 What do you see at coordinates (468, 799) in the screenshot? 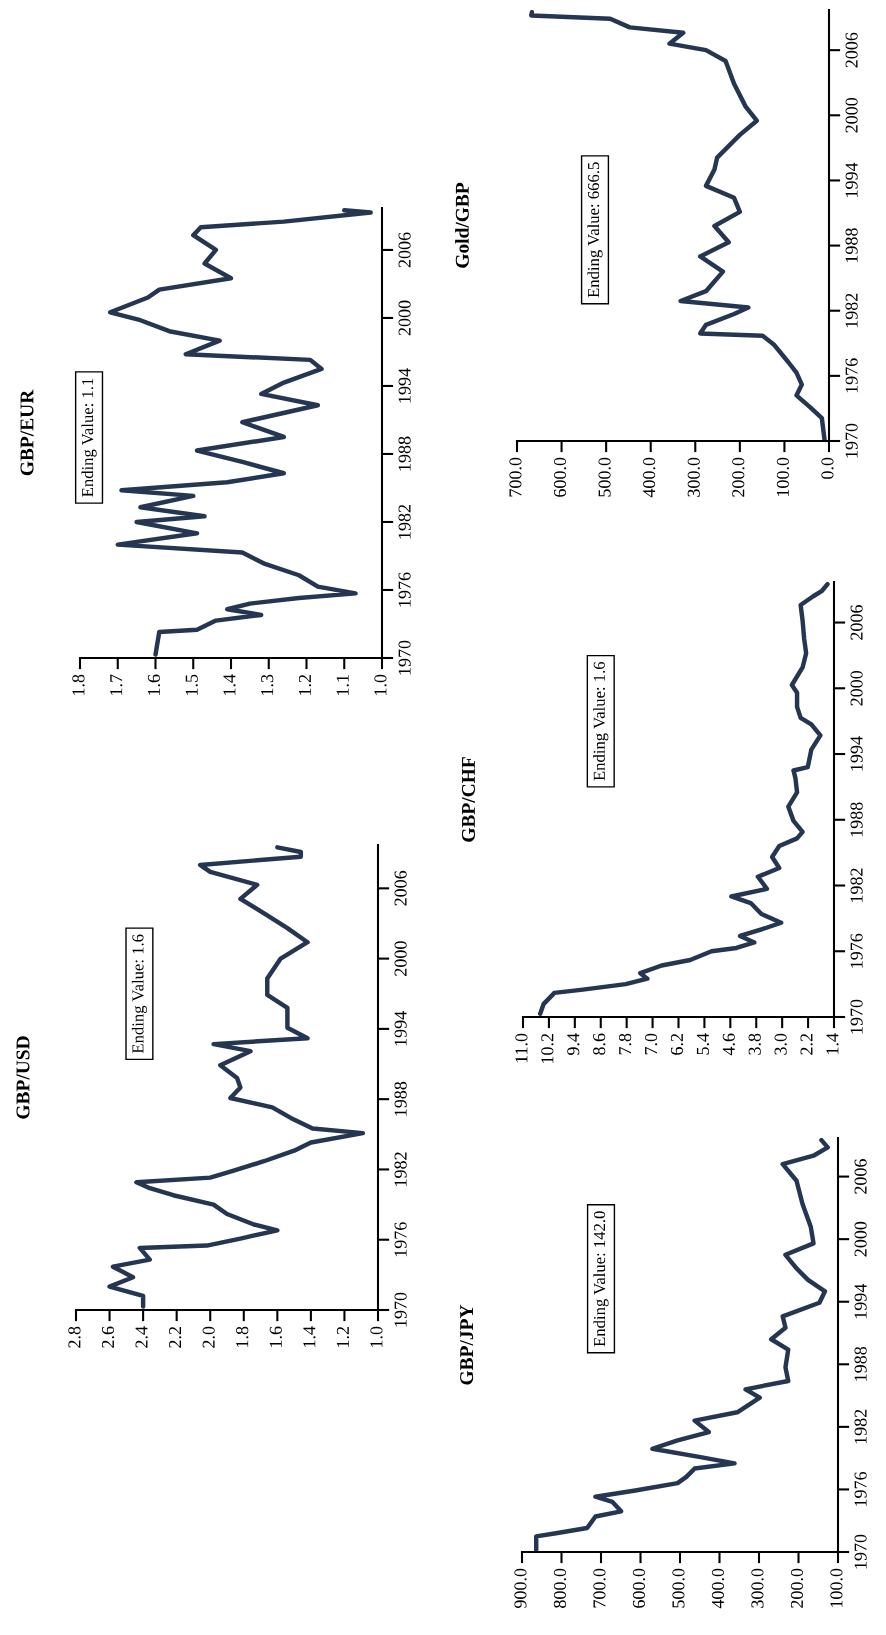
I see `text: GBP/CHF` at bounding box center [468, 799].